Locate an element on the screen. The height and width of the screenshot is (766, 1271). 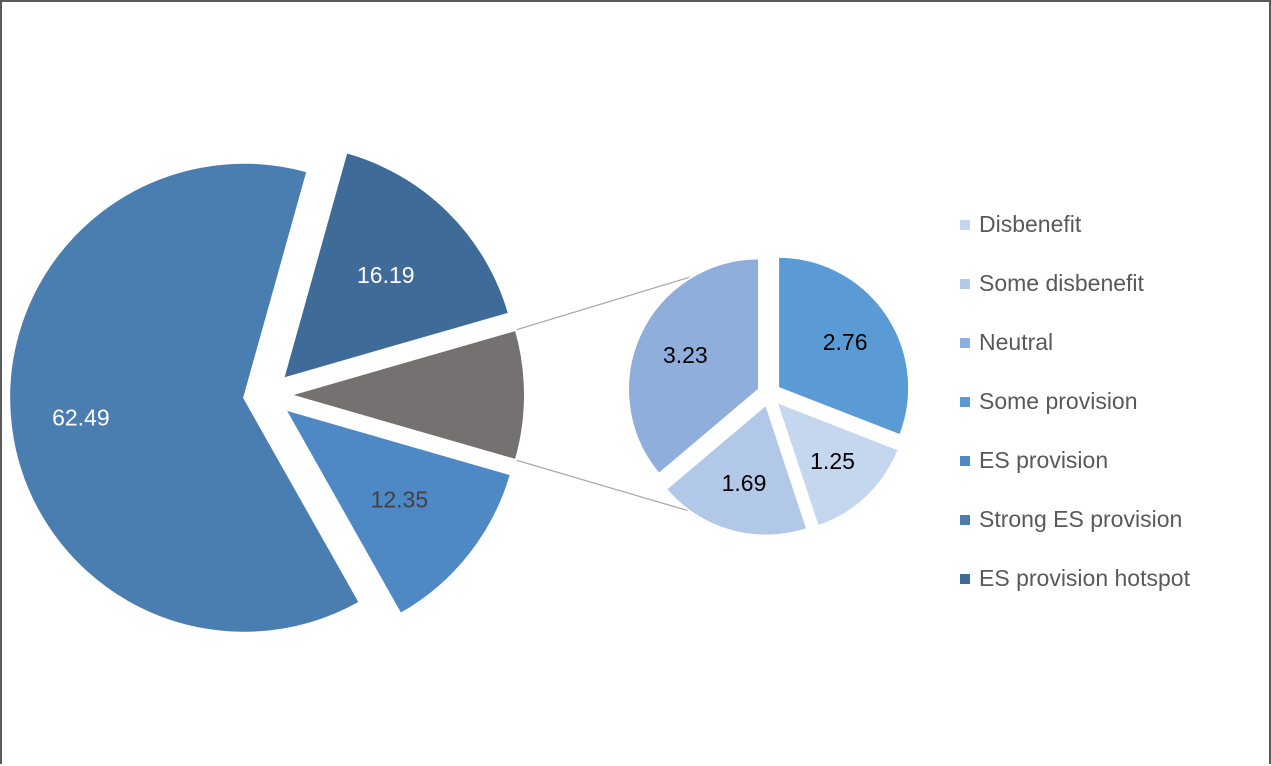
main-slice-es-provision-hotspot is located at coordinates (396, 266).